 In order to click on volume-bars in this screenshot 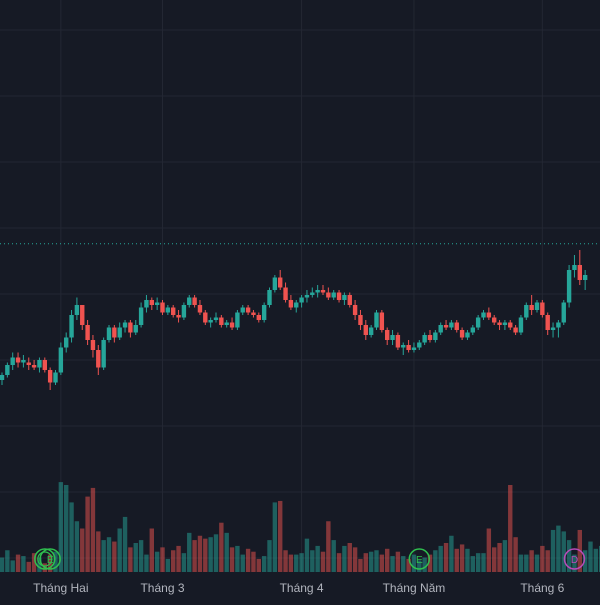, I will do `click(300, 527)`.